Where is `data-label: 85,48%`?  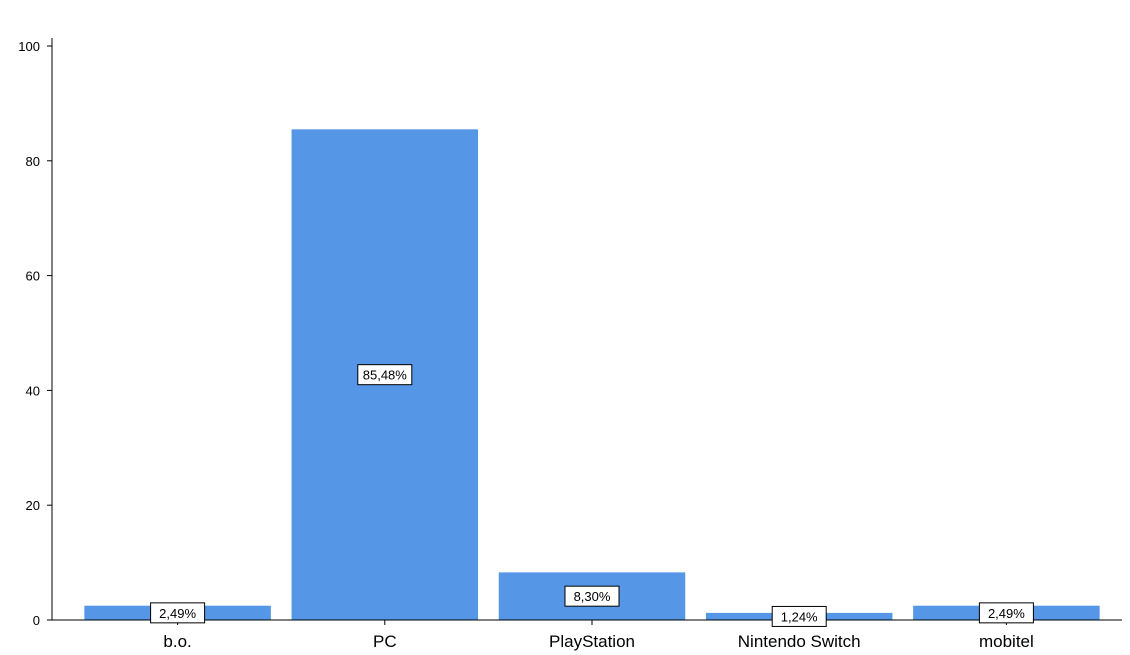
data-label: 85,48% is located at coordinates (385, 375).